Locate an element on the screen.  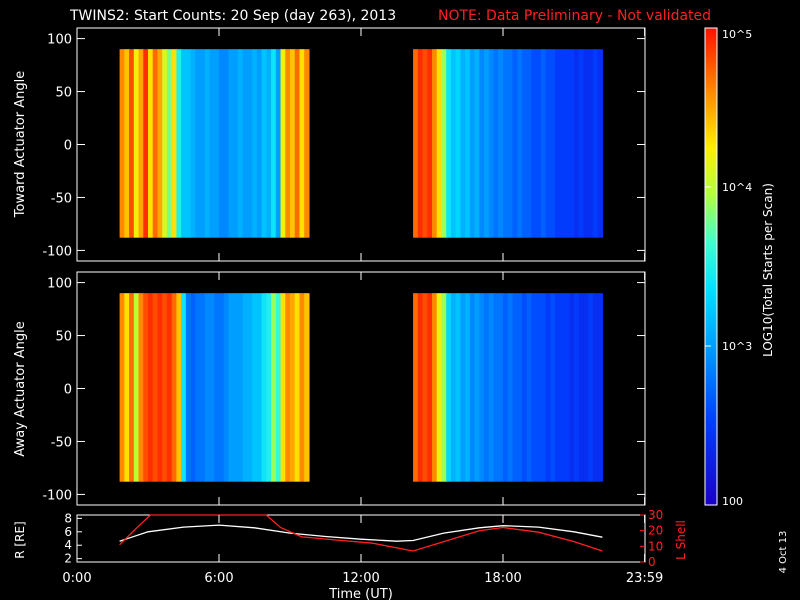
orbit-lines is located at coordinates (361, 533).